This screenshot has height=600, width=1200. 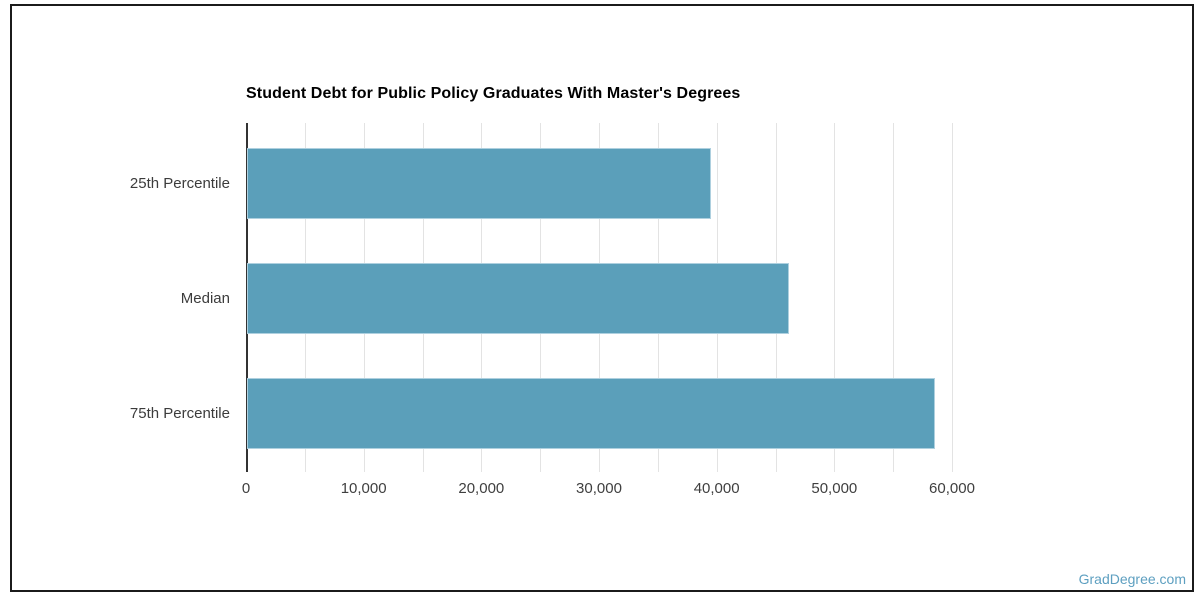 What do you see at coordinates (179, 413) in the screenshot?
I see `category-label: 75th Percentile` at bounding box center [179, 413].